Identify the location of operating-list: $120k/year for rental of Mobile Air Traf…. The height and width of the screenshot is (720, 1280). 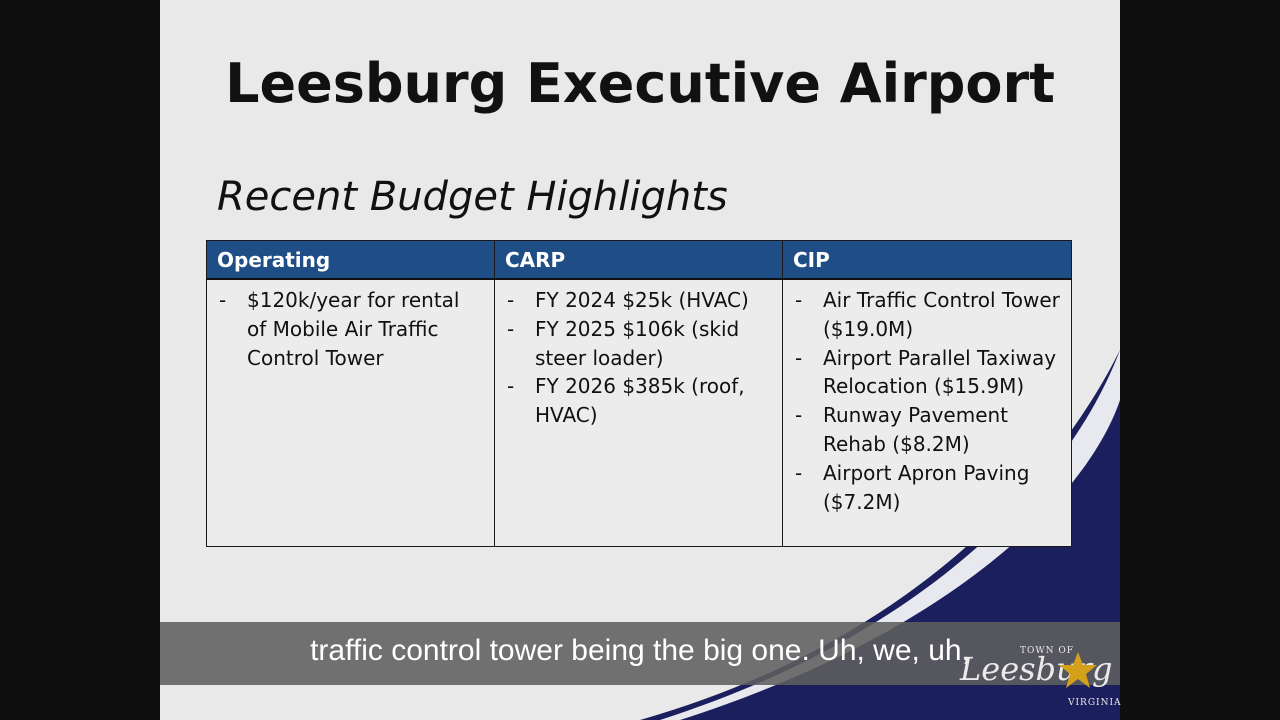
(350, 329).